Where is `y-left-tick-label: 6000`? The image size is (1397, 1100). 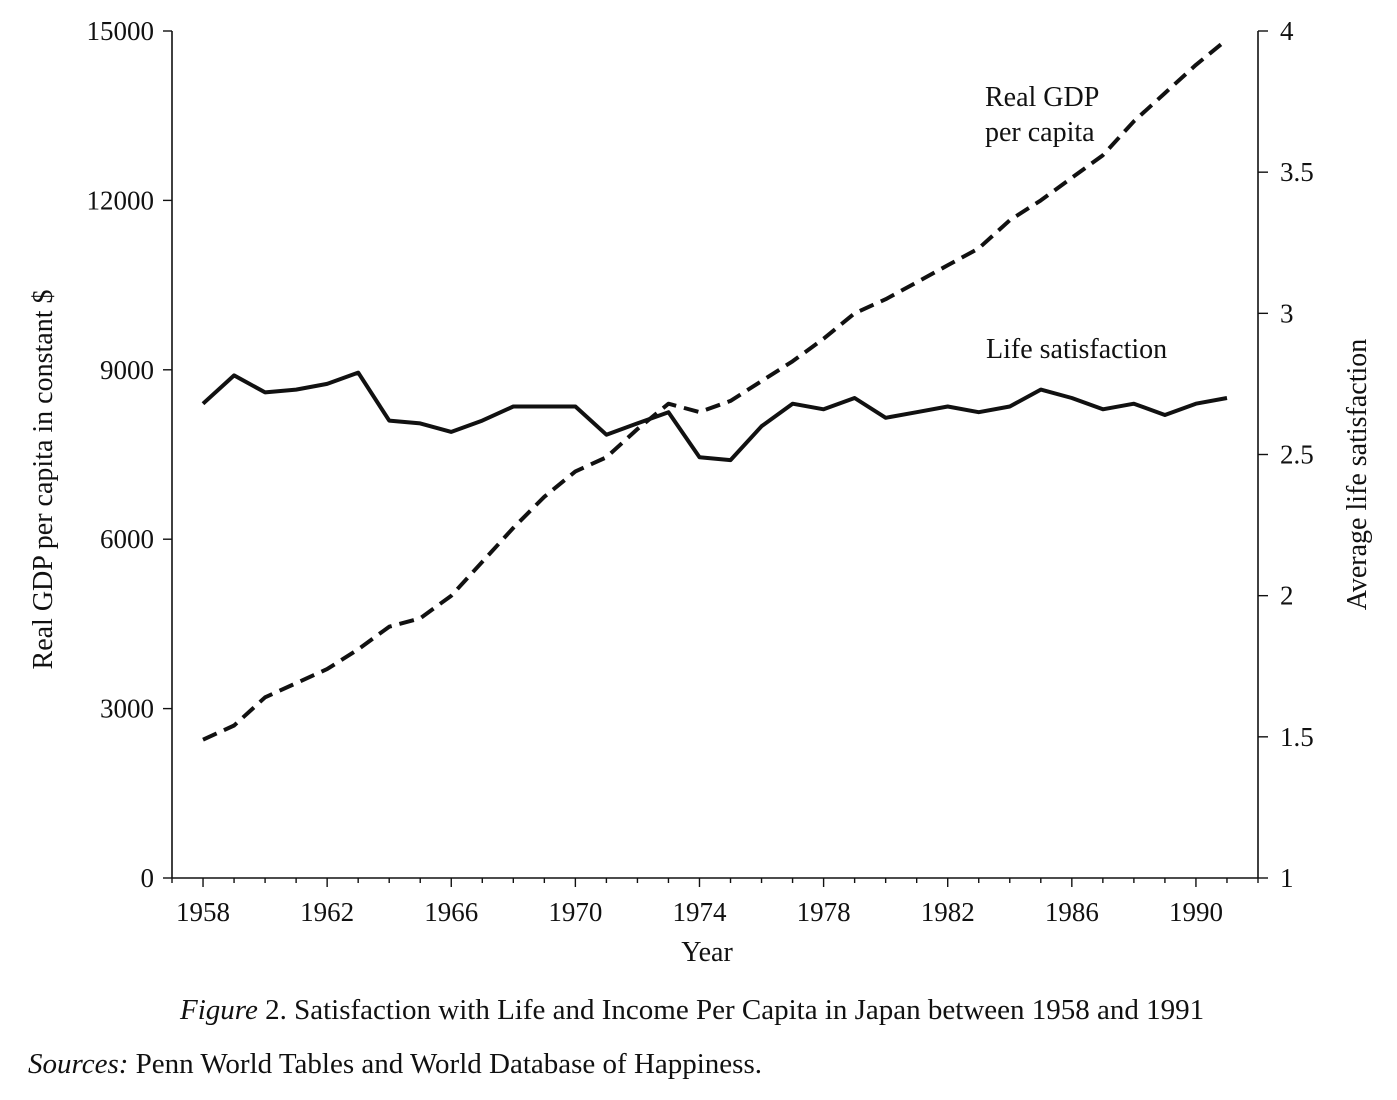 y-left-tick-label: 6000 is located at coordinates (127, 539).